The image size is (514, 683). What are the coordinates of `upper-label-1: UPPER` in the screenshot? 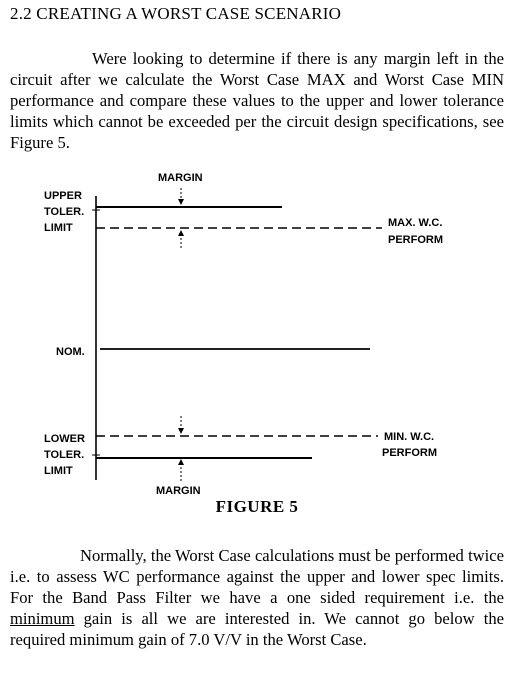 It's located at (63, 196).